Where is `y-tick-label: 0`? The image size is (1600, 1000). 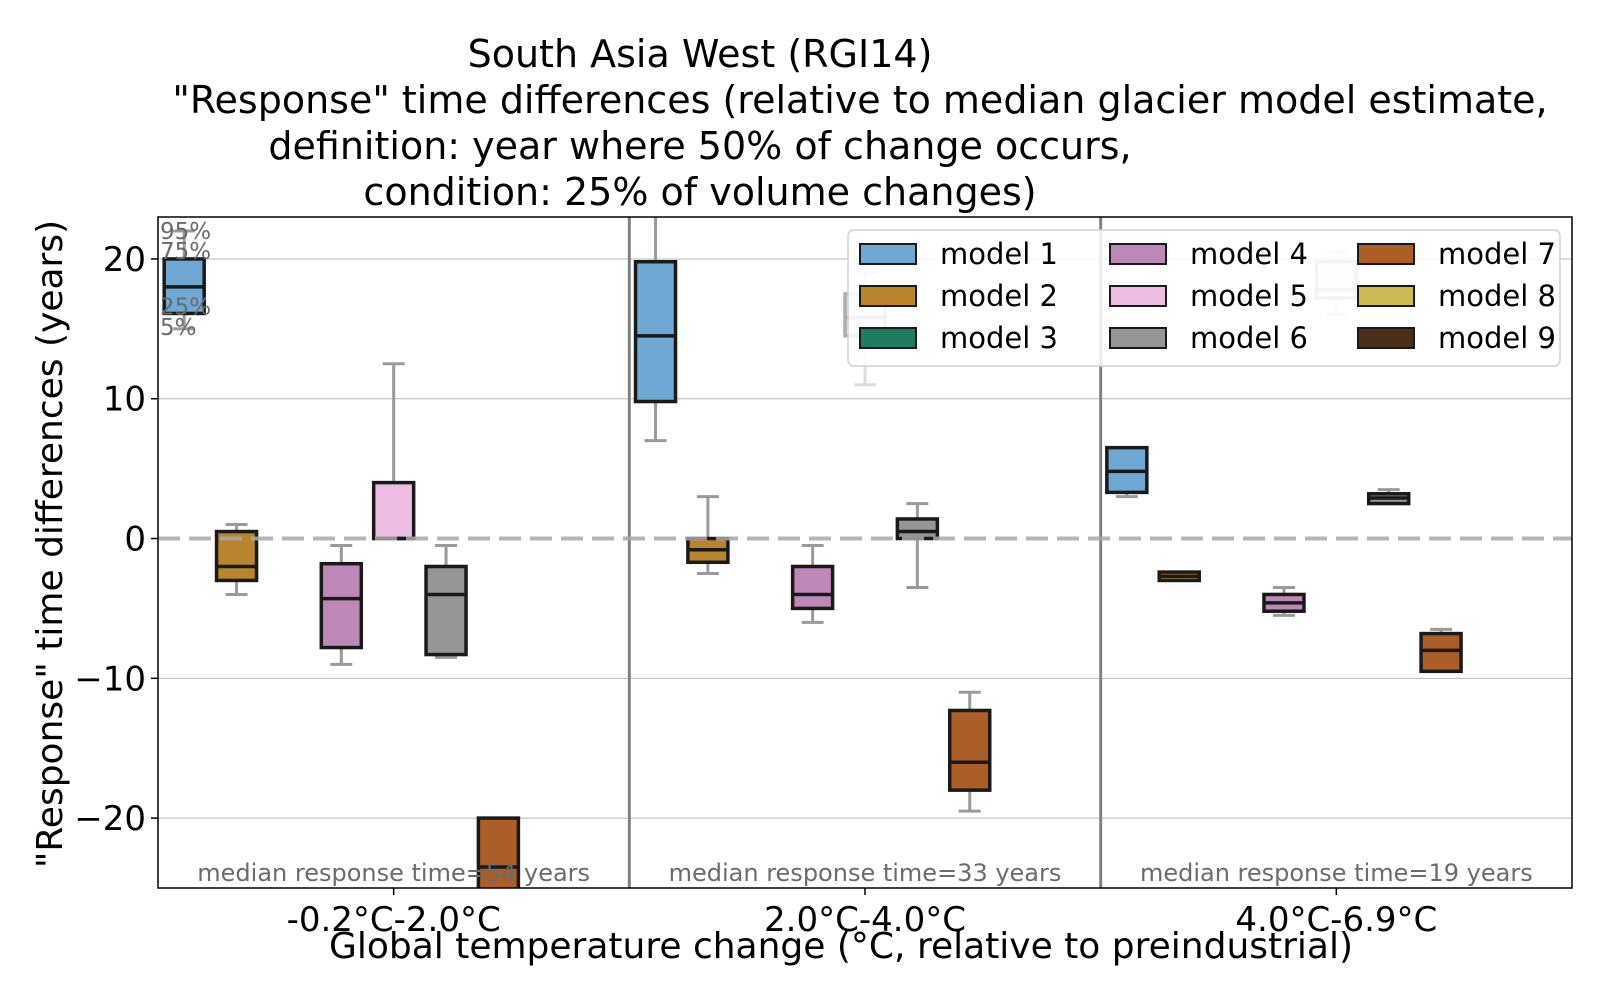
y-tick-label: 0 is located at coordinates (135, 540).